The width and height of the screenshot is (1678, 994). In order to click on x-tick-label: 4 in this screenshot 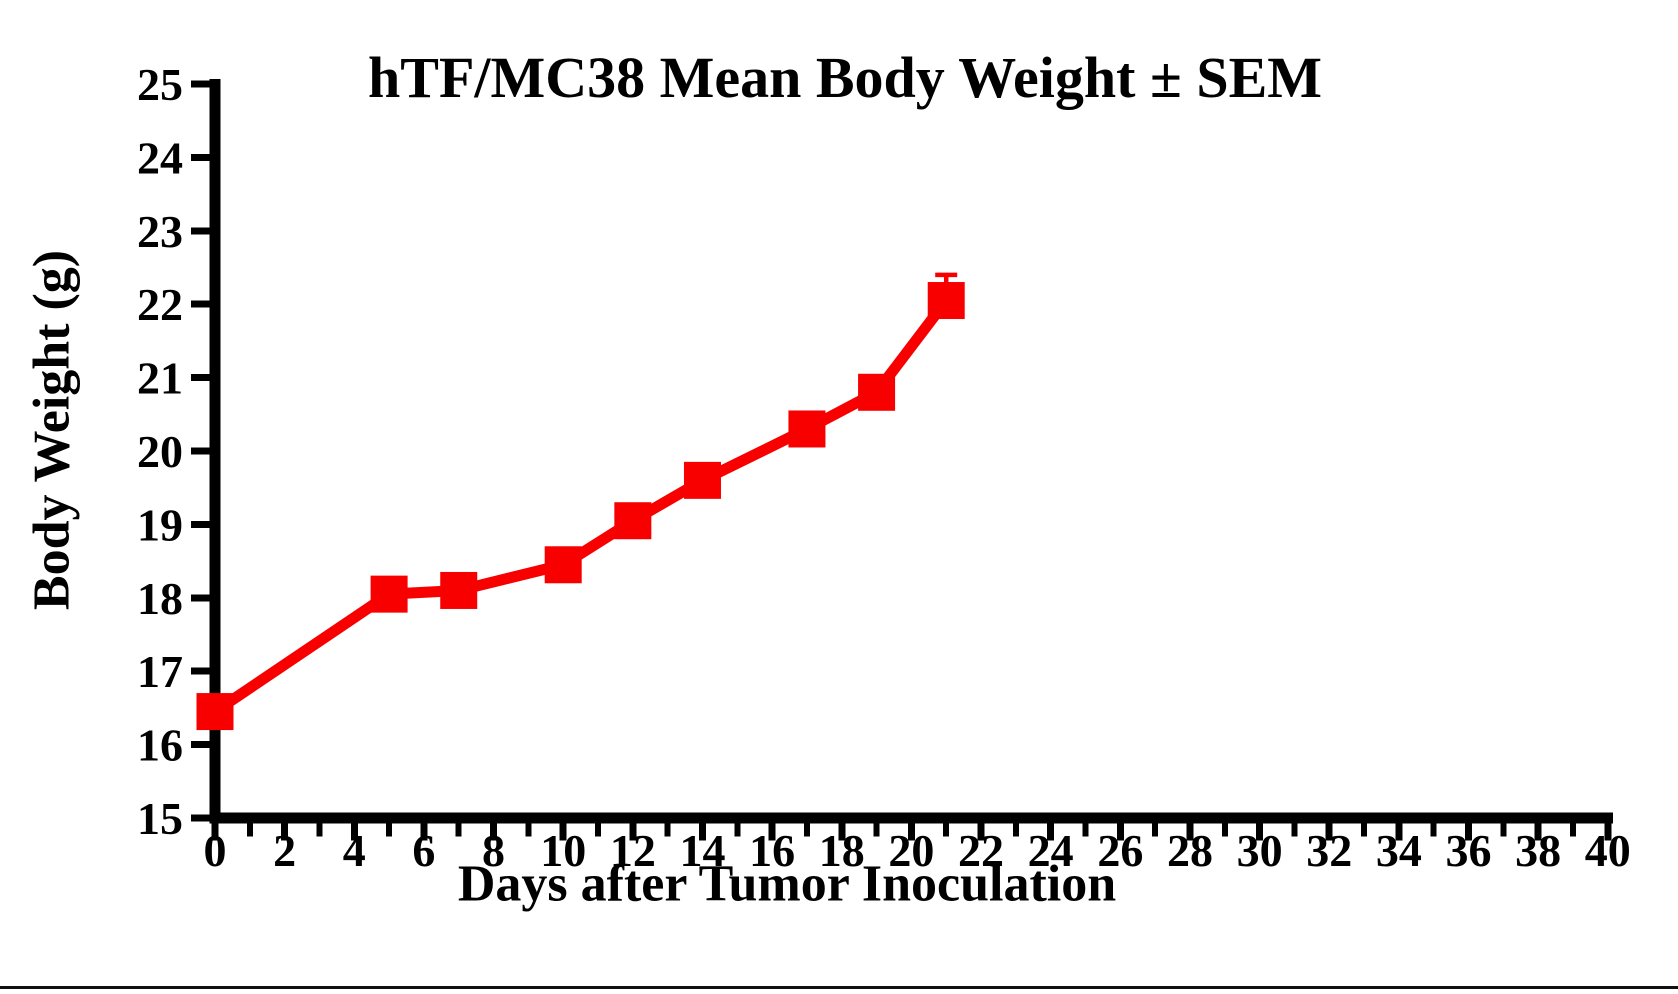, I will do `click(354, 850)`.